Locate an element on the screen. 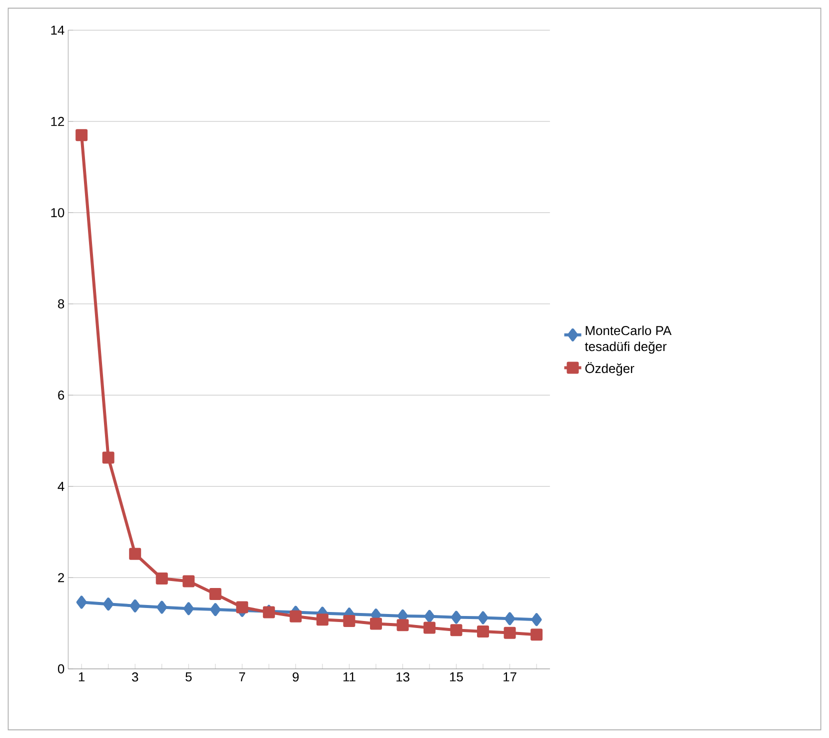  x-tick-label: 15 is located at coordinates (456, 677).